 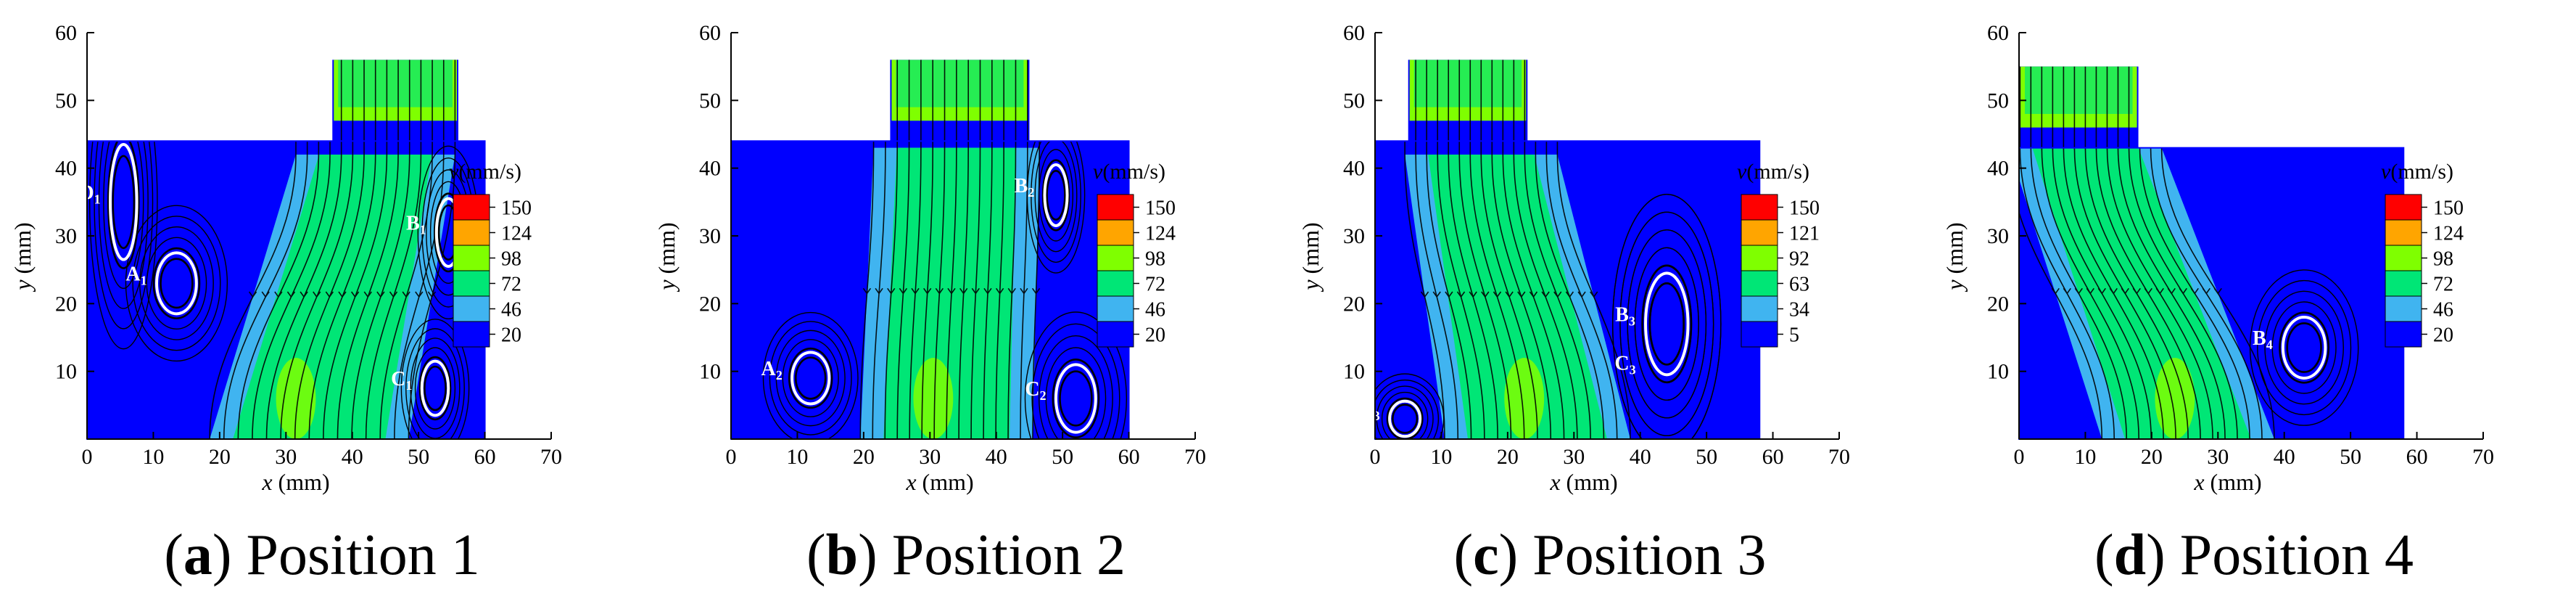 I want to click on vortex-label-subscript: 4, so click(x=2269, y=344).